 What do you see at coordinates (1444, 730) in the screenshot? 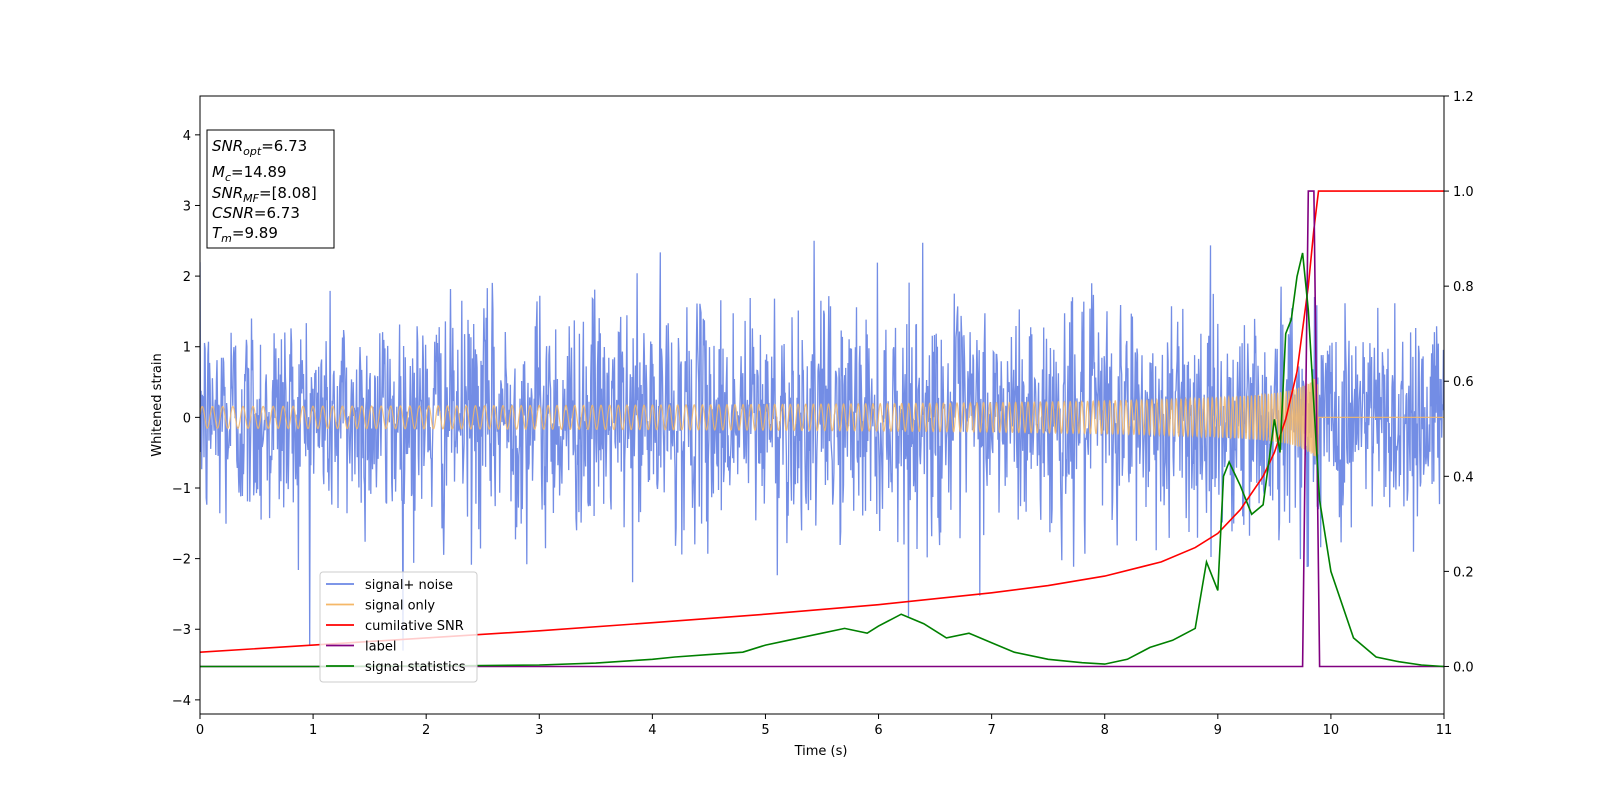
I see `x-tick-label: 11` at bounding box center [1444, 730].